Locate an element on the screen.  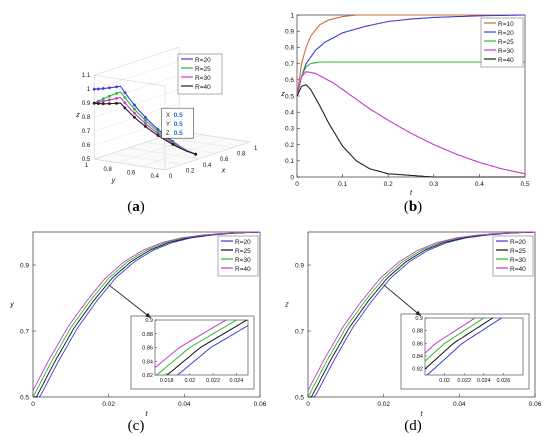
d-inset-ytick-label: 0.88 is located at coordinates (417, 332).